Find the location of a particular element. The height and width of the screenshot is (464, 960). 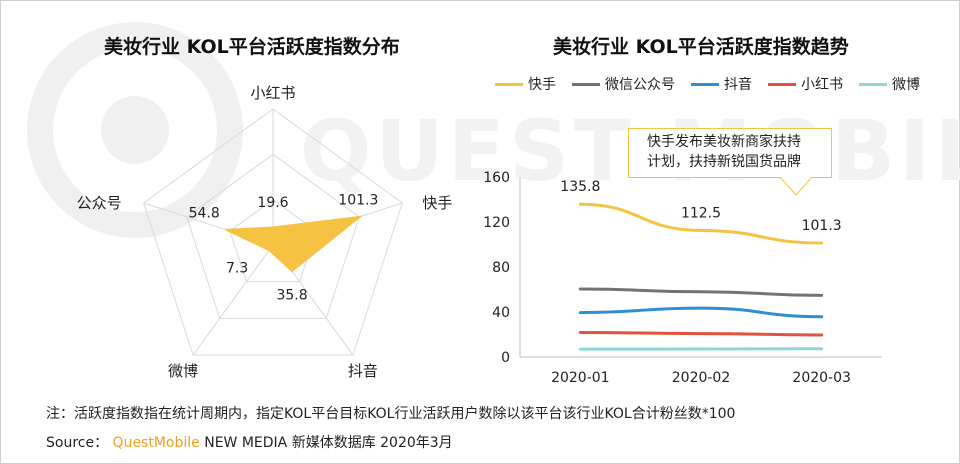

line-chart-legend: 快手 微信公众号 抖音 小红书 微博 is located at coordinates (707, 84).